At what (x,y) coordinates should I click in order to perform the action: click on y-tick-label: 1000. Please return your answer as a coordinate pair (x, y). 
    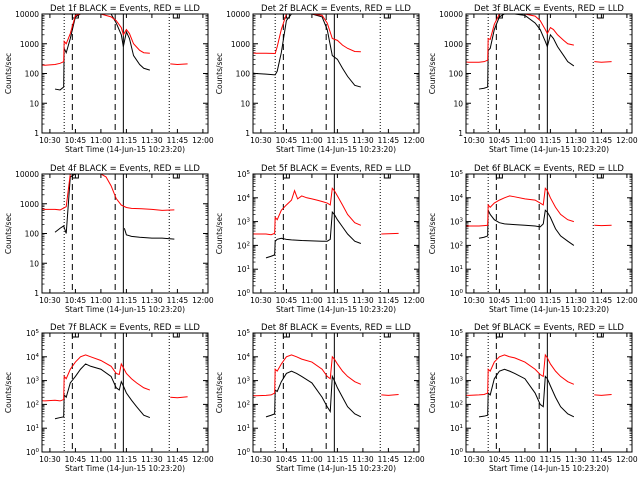
    Looking at the image, I should click on (29, 204).